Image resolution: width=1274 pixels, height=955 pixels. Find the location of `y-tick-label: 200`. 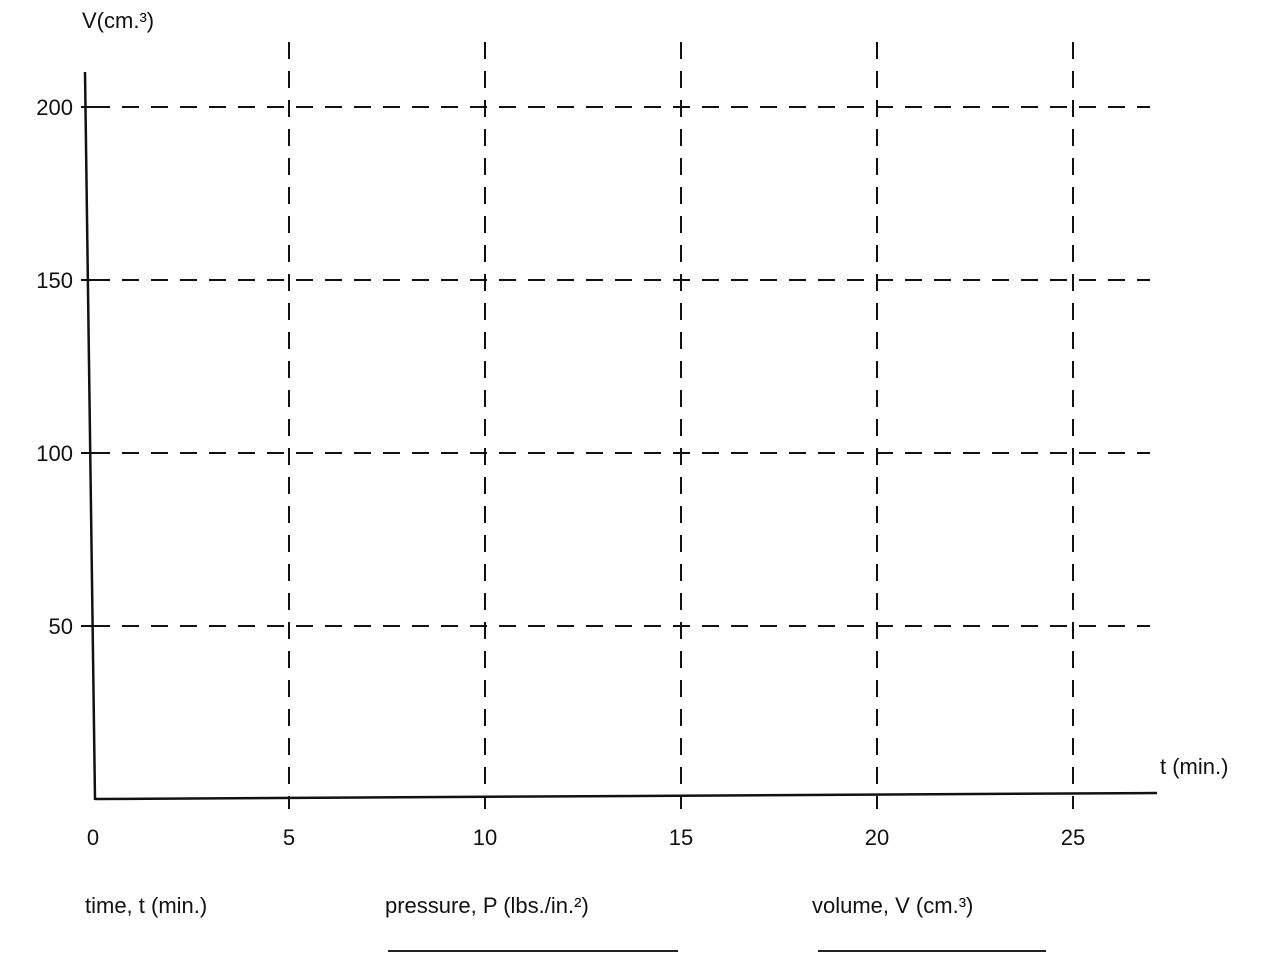

y-tick-label: 200 is located at coordinates (54, 107).